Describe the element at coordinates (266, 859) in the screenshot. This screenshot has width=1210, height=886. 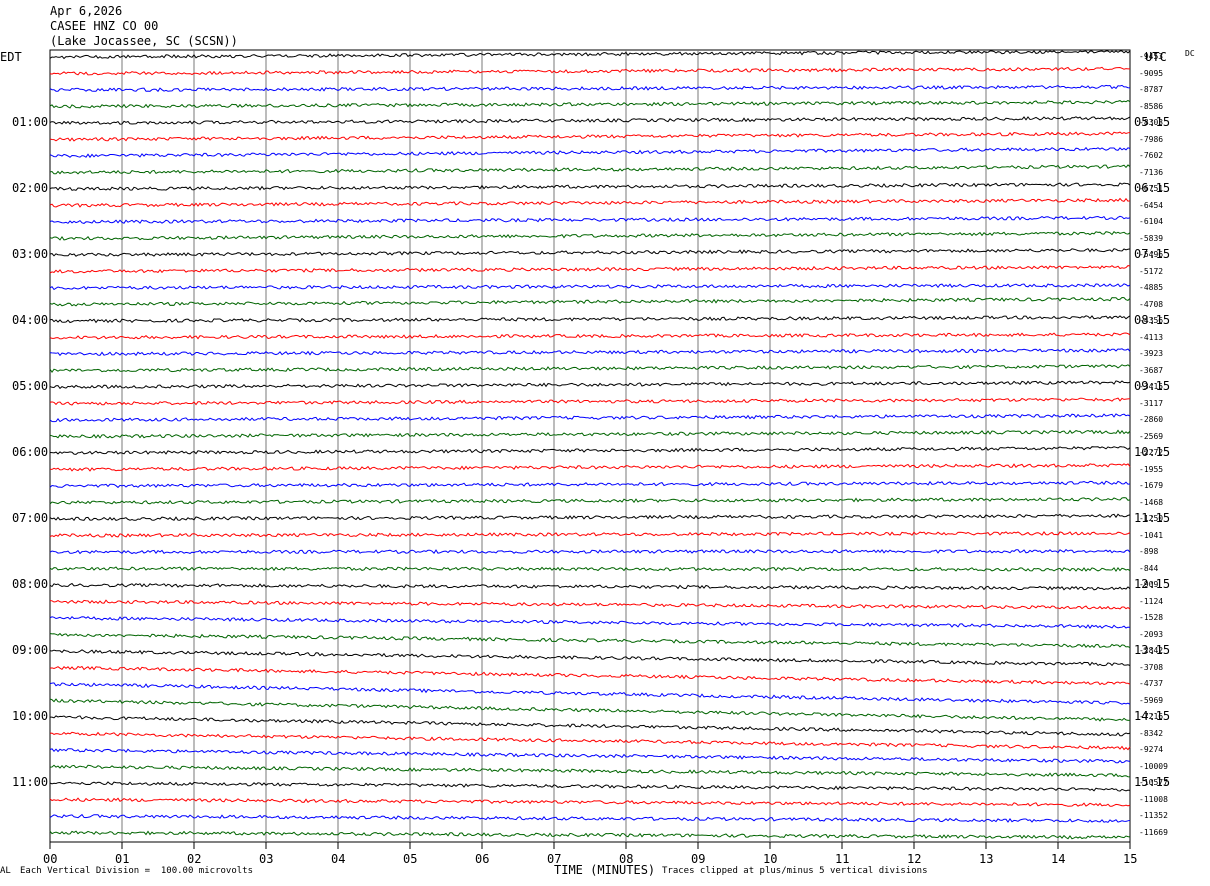
I see `x-tick-label: 03` at that location.